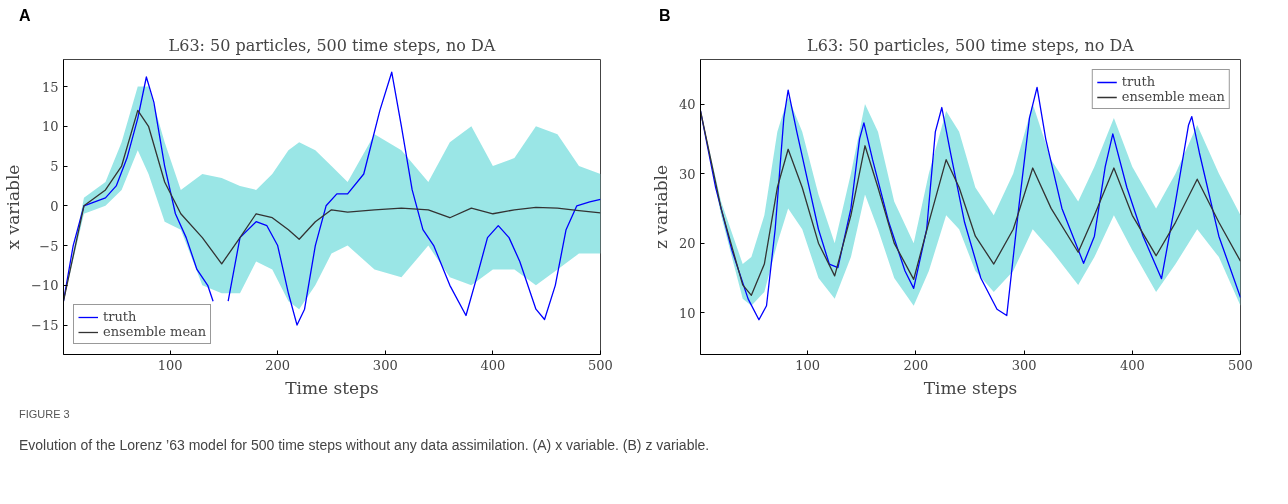 The width and height of the screenshot is (1288, 504). Describe the element at coordinates (54, 167) in the screenshot. I see `y-tick-label: 5` at that location.